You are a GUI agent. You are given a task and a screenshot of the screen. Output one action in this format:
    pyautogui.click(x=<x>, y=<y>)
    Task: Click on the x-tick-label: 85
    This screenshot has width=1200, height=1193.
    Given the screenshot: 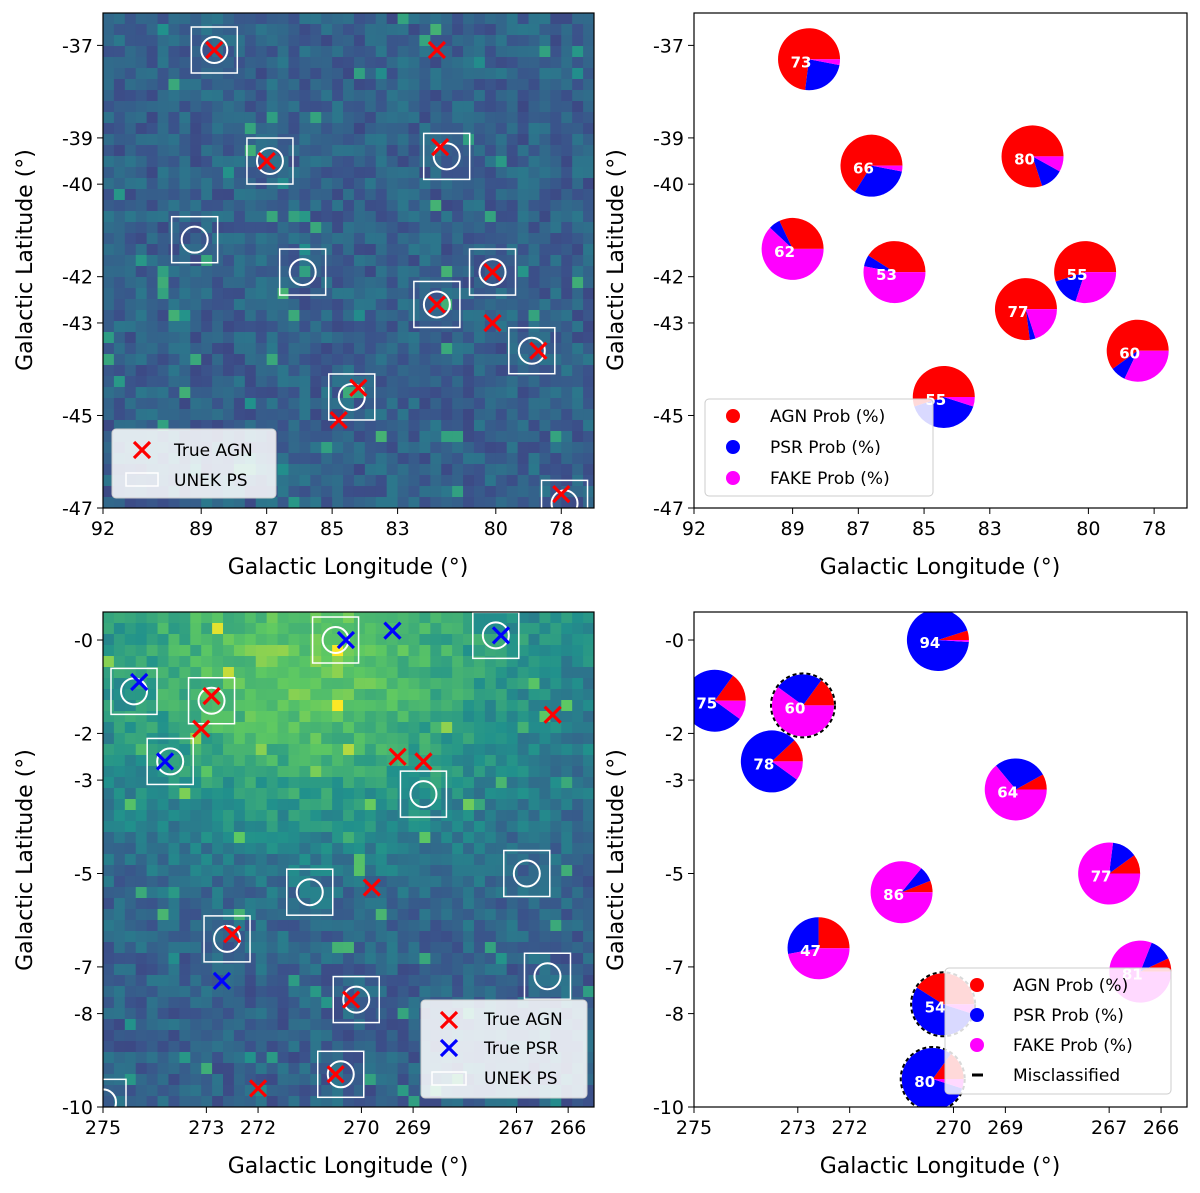 What is the action you would take?
    pyautogui.click(x=924, y=529)
    